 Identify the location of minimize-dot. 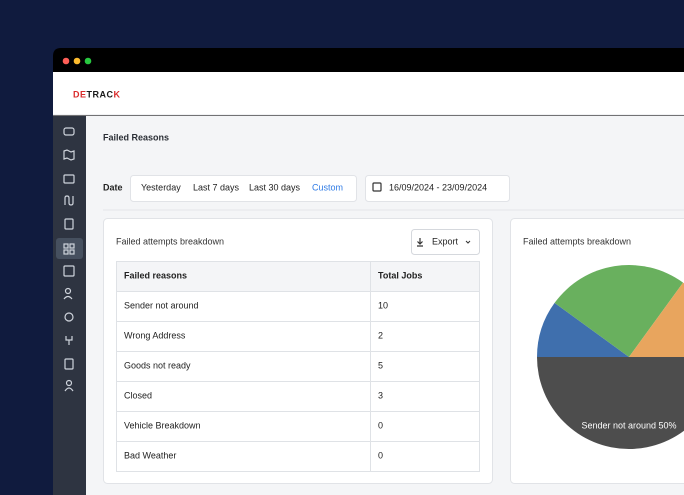
(77, 61).